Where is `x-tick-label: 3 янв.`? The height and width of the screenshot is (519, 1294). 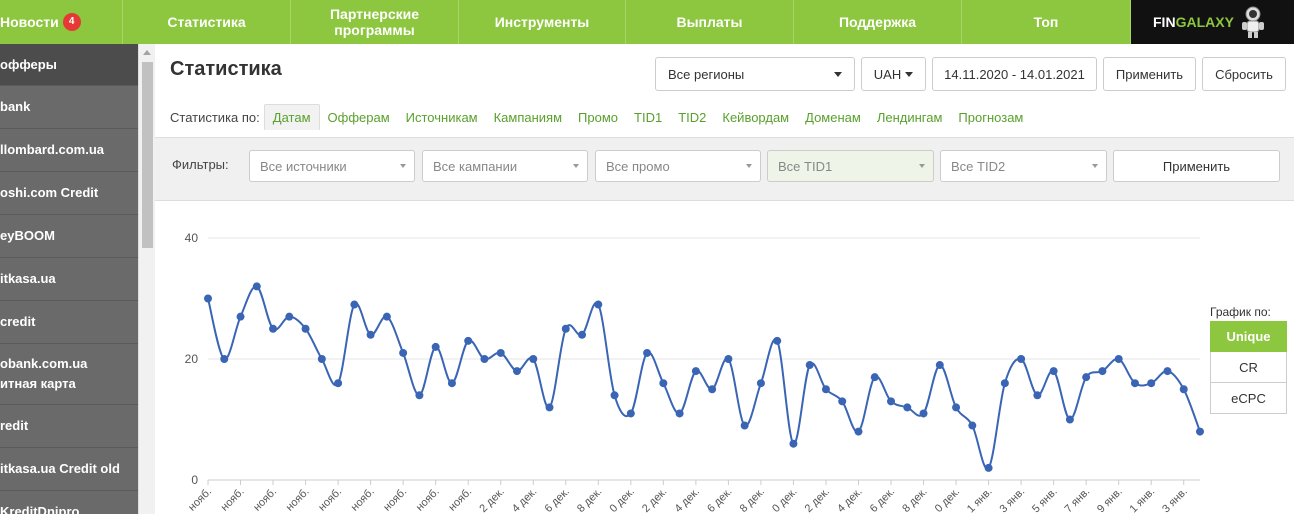 x-tick-label: 3 янв. is located at coordinates (1012, 500).